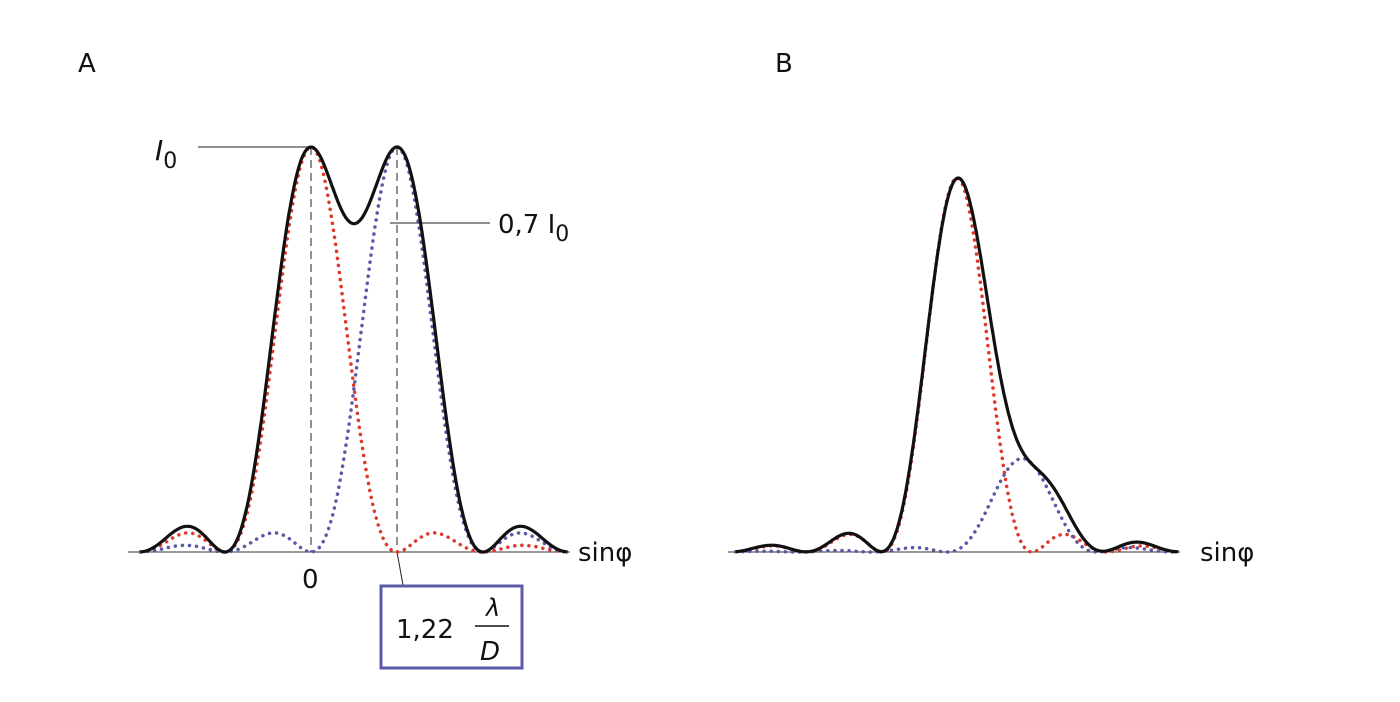 This screenshot has width=1400, height=702. What do you see at coordinates (492, 608) in the screenshot?
I see `separation-numerator: λ` at bounding box center [492, 608].